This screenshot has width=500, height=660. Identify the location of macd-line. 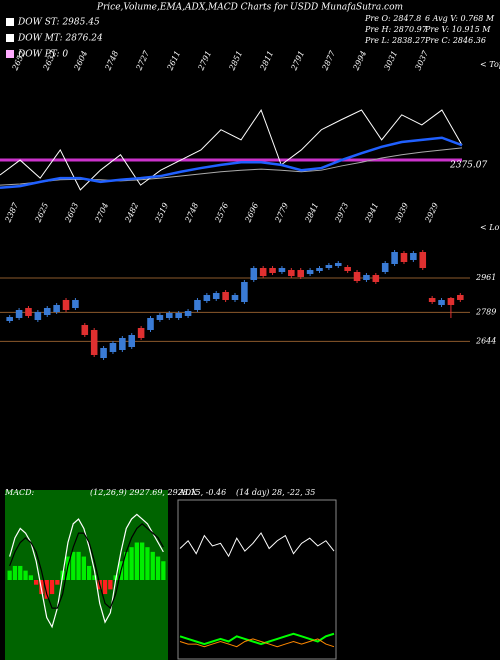
(86, 566).